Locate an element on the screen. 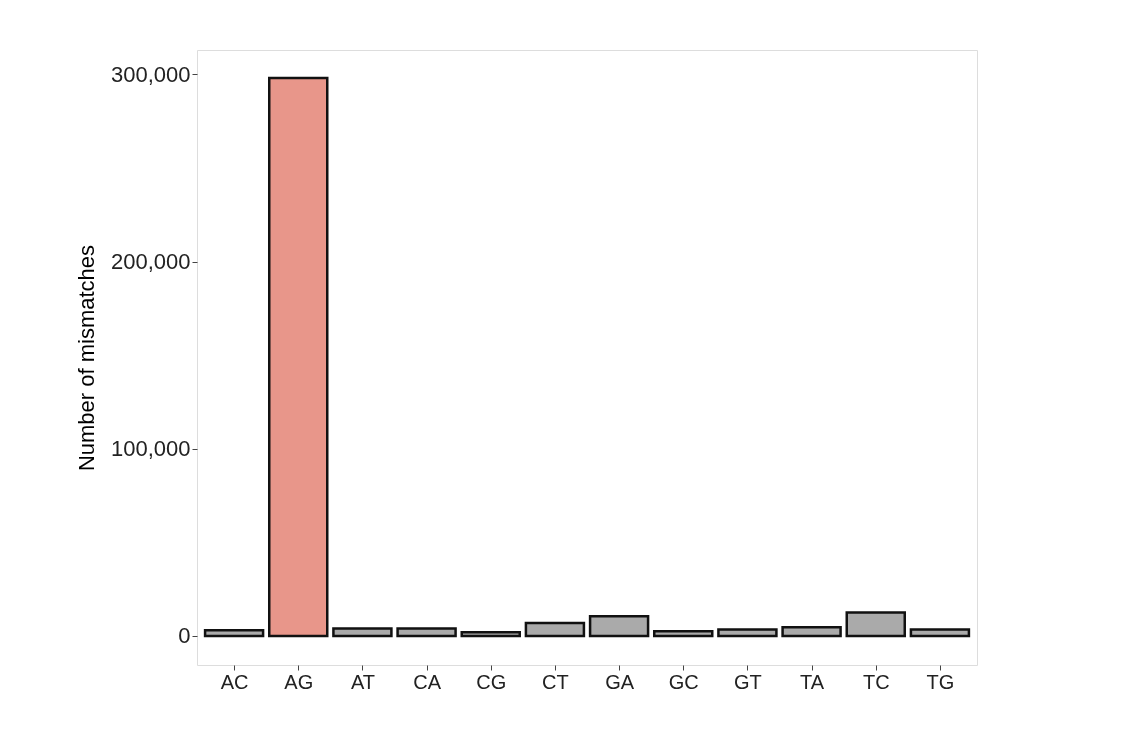 Image resolution: width=1144 pixels, height=734 pixels. x-tick-label: AG is located at coordinates (299, 681).